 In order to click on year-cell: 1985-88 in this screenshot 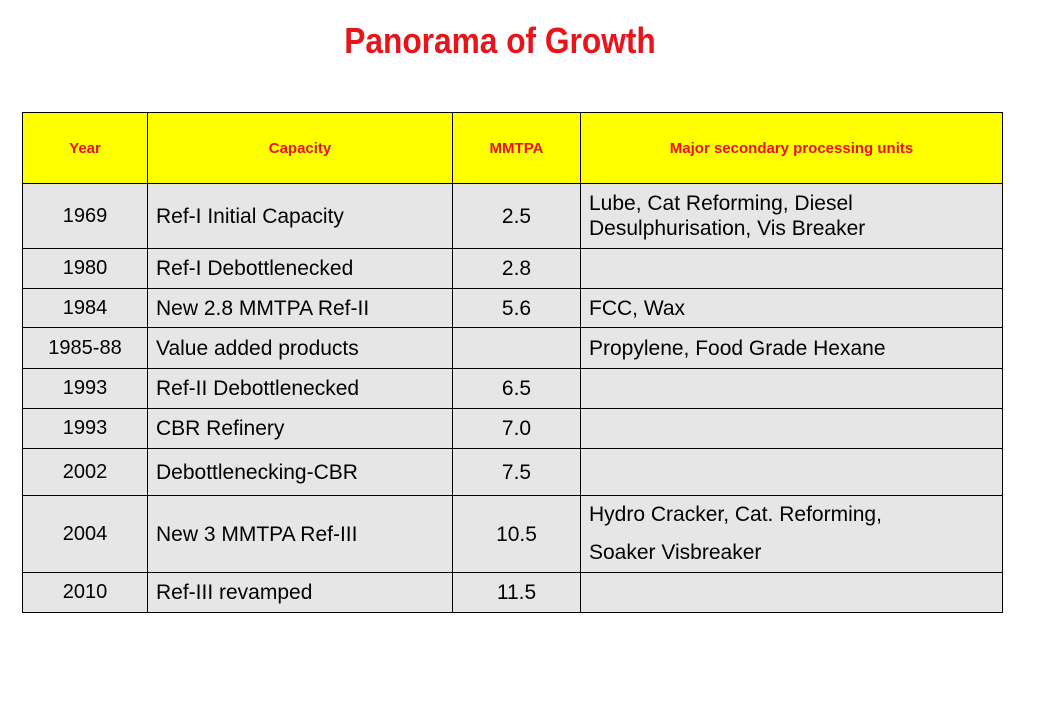, I will do `click(85, 348)`.